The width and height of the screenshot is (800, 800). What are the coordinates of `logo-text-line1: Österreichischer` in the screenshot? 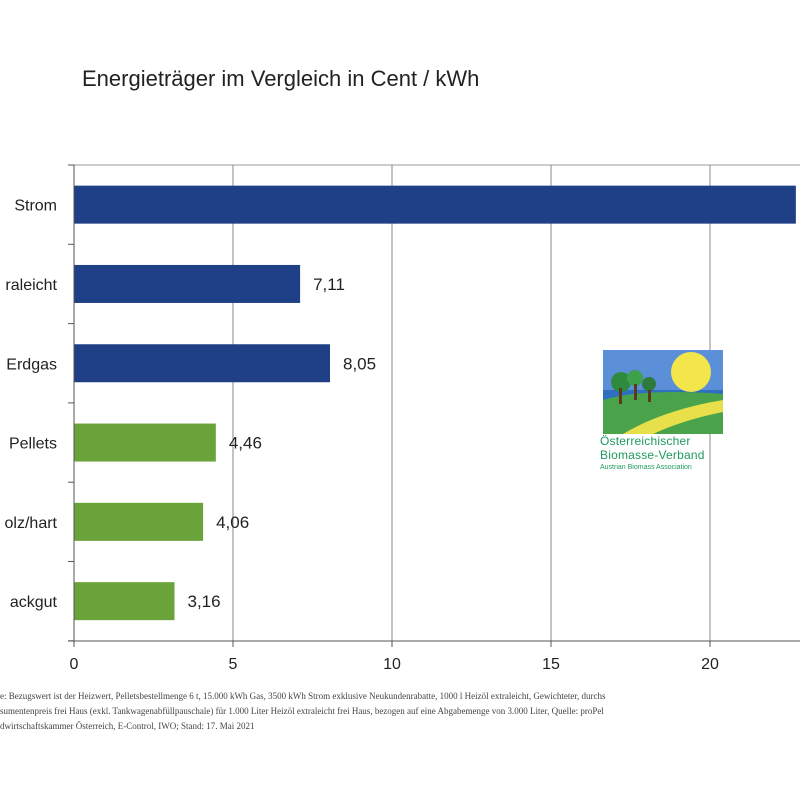 It's located at (645, 441).